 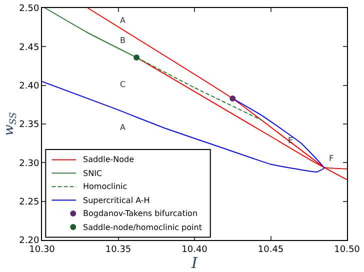 I want to click on y-tick-label: 2.45, so click(x=29, y=47).